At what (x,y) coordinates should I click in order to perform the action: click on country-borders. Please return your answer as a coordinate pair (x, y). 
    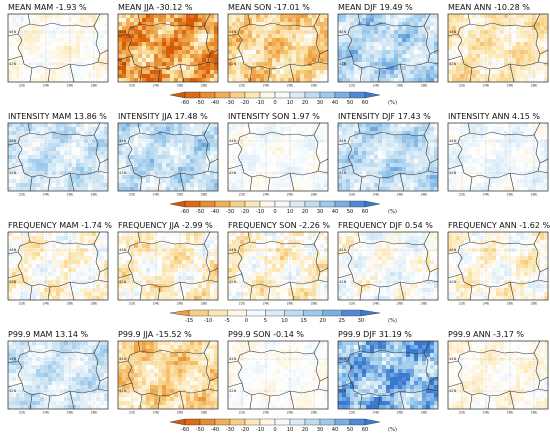
    Looking at the image, I should click on (278, 48).